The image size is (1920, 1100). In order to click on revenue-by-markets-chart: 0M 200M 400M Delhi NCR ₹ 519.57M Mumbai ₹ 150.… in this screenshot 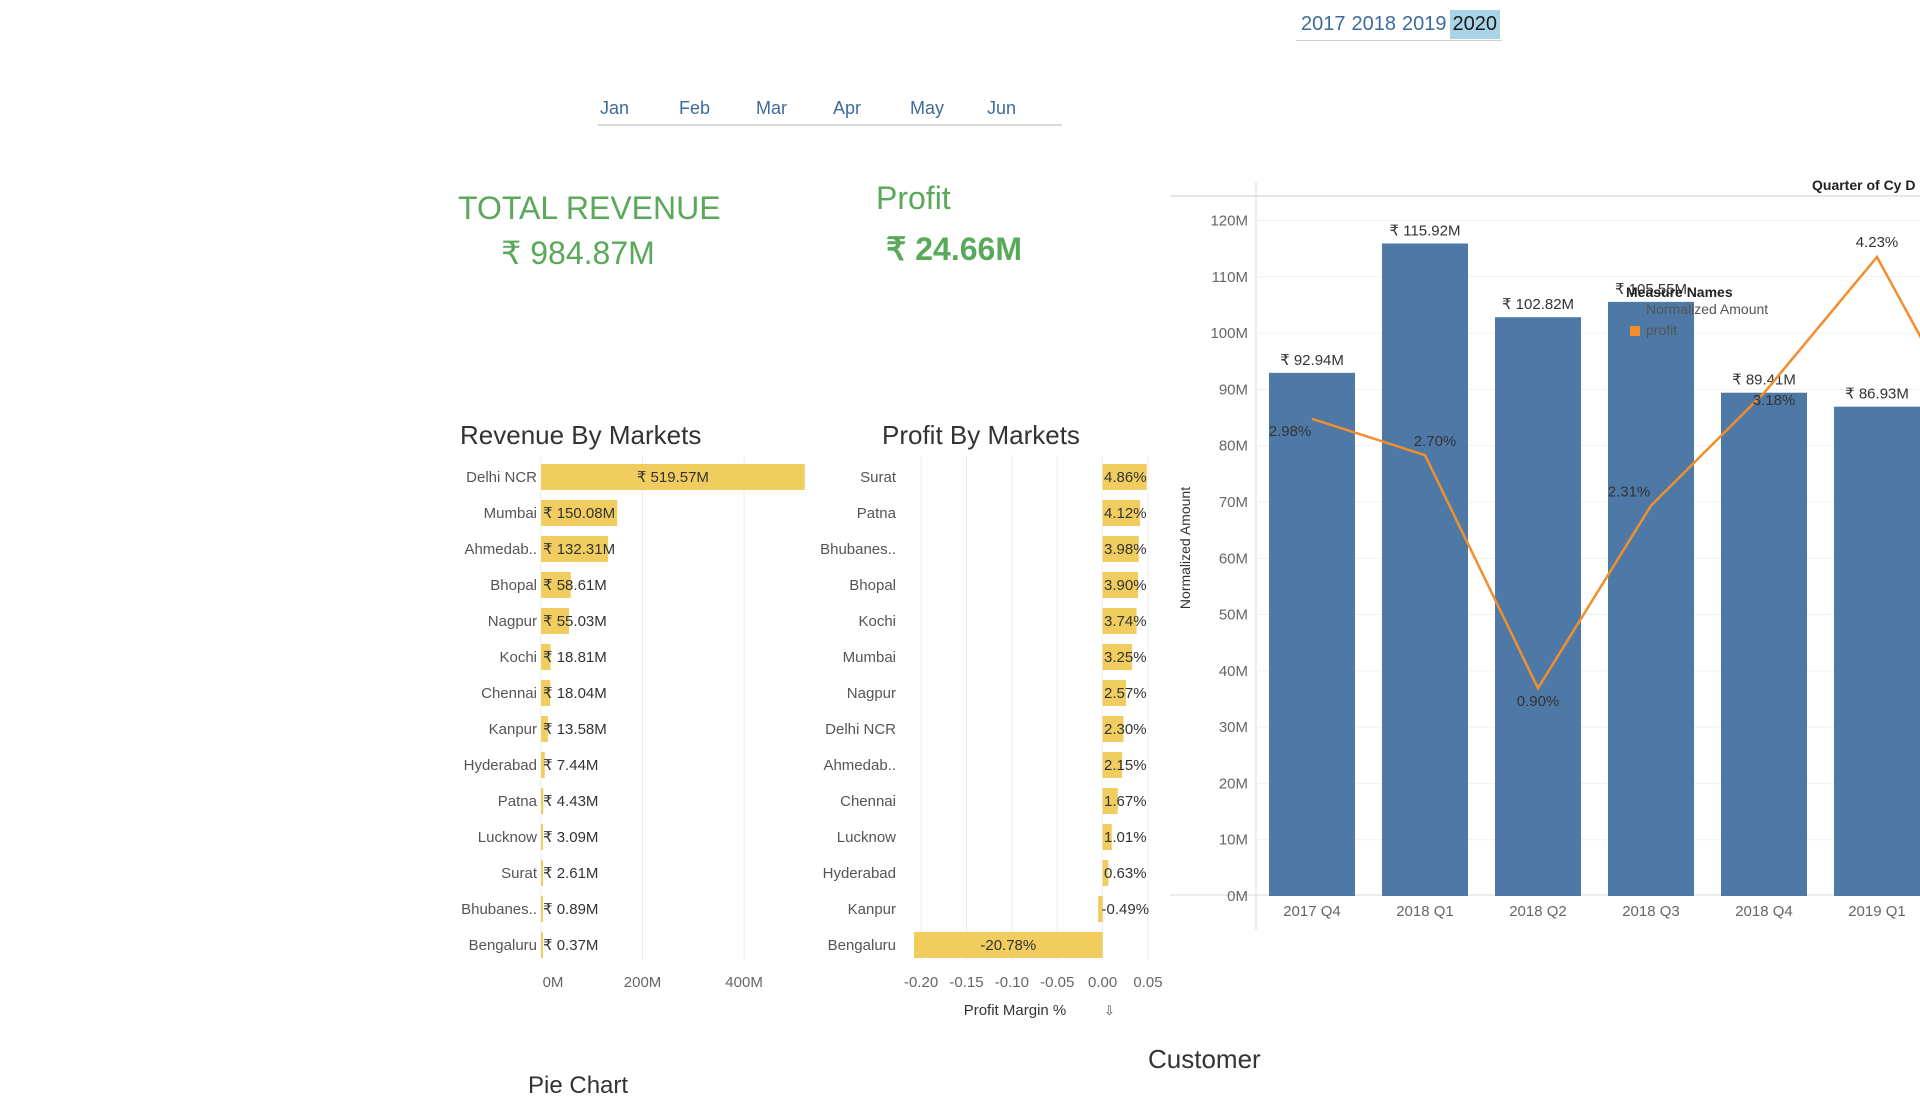, I will do `click(633, 723)`.